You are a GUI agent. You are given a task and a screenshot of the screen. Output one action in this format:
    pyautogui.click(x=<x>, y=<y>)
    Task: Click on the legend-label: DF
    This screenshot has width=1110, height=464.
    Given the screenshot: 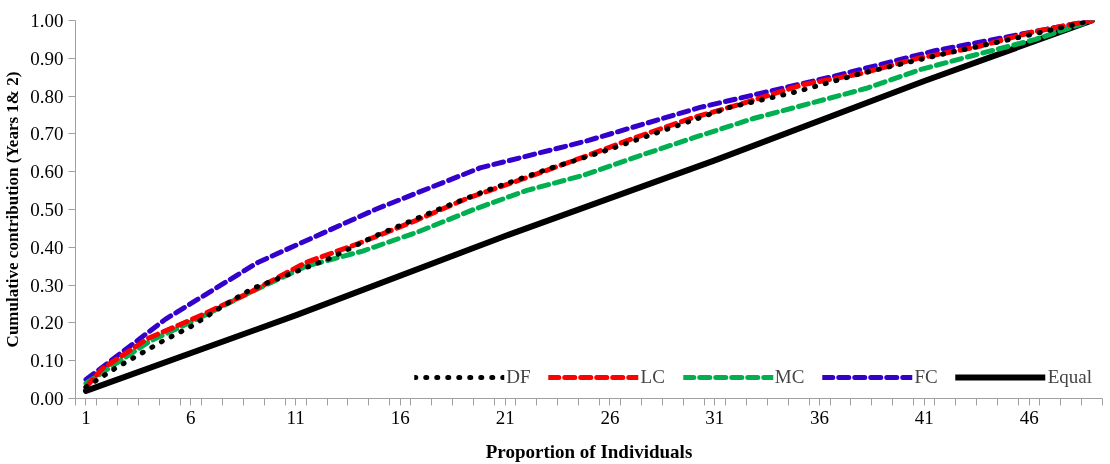 What is the action you would take?
    pyautogui.click(x=518, y=377)
    